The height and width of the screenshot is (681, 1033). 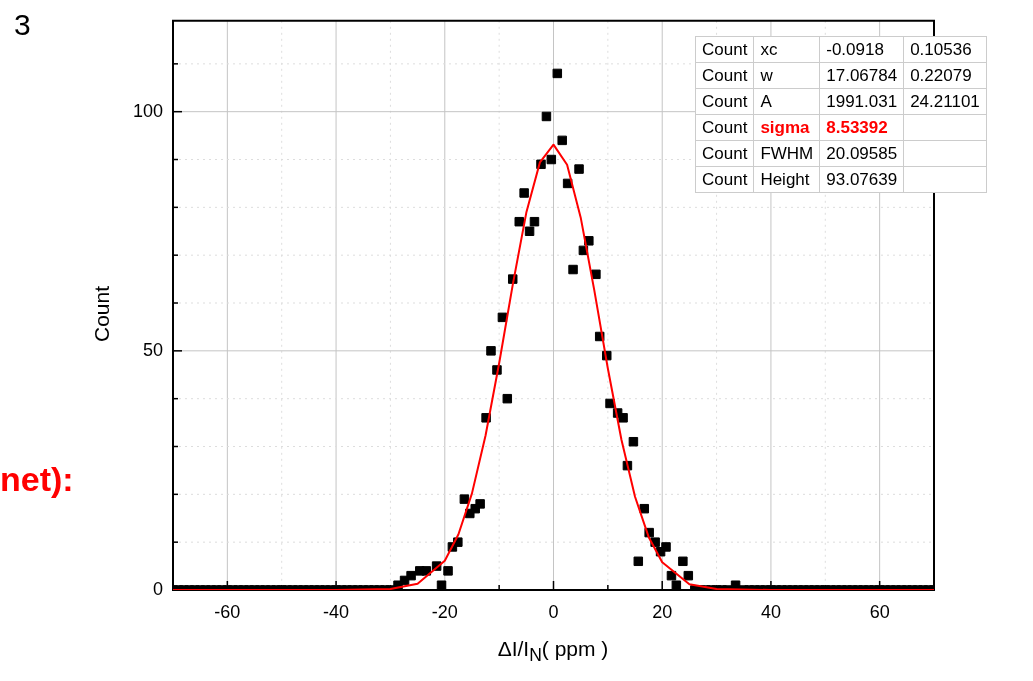 What do you see at coordinates (841, 101) in the screenshot?
I see `text: Count A 1991.031 24.21101` at bounding box center [841, 101].